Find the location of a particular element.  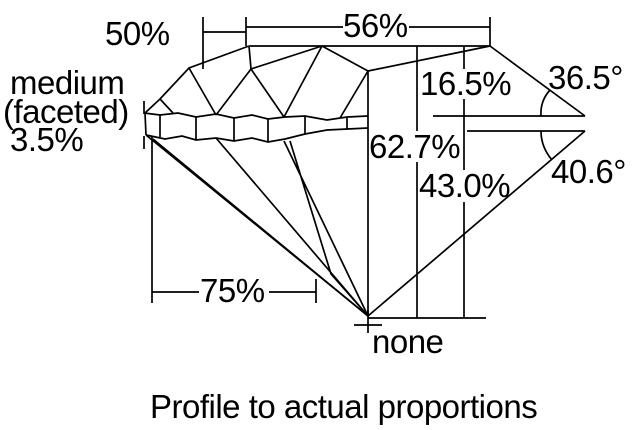

label-lower-girdle: 75% is located at coordinates (232, 290).